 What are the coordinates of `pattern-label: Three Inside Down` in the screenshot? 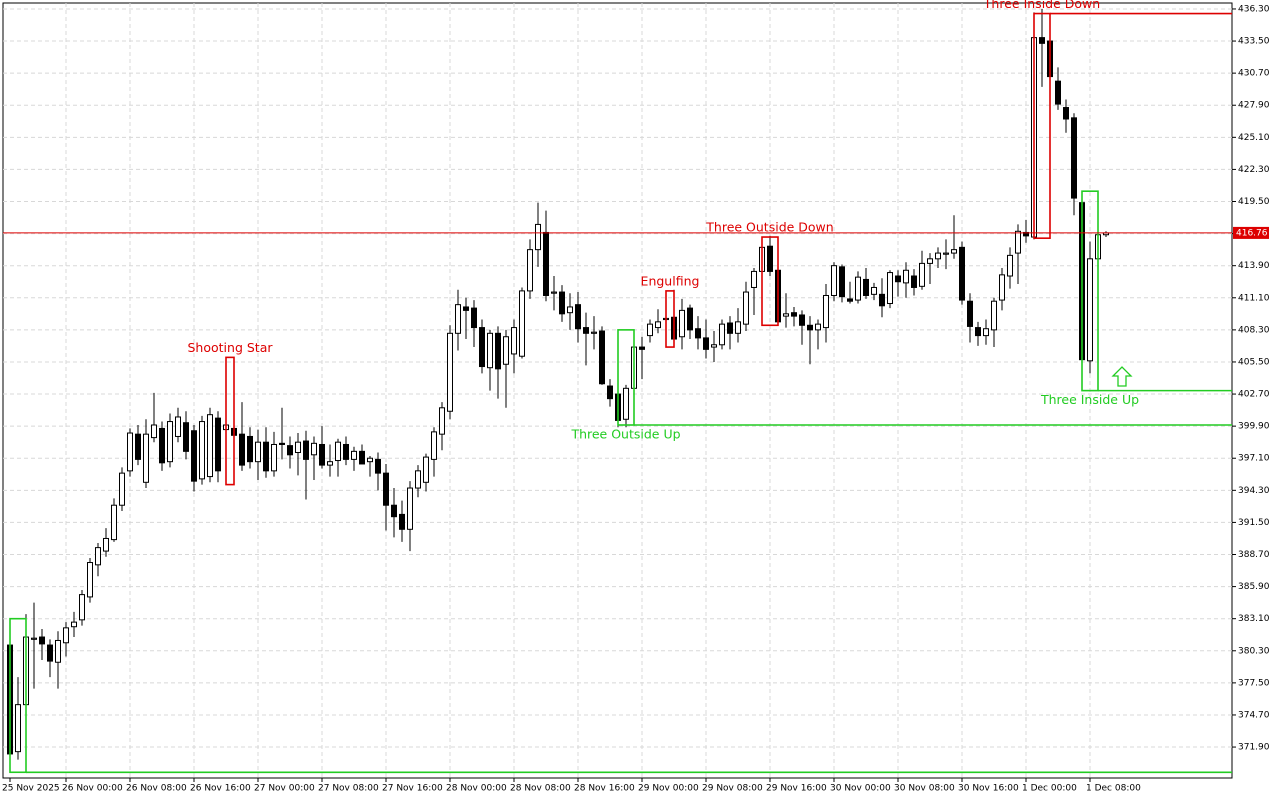 It's located at (1041, 5).